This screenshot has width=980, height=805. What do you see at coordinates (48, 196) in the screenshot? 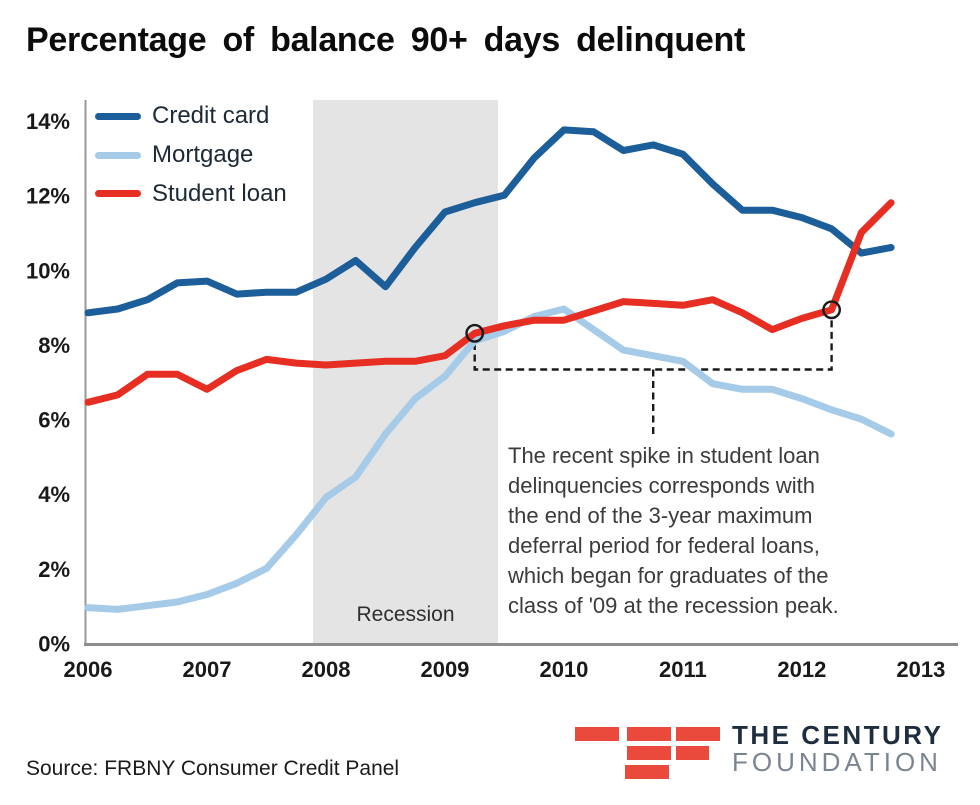
I see `y-axis-tick-label: 12%` at bounding box center [48, 196].